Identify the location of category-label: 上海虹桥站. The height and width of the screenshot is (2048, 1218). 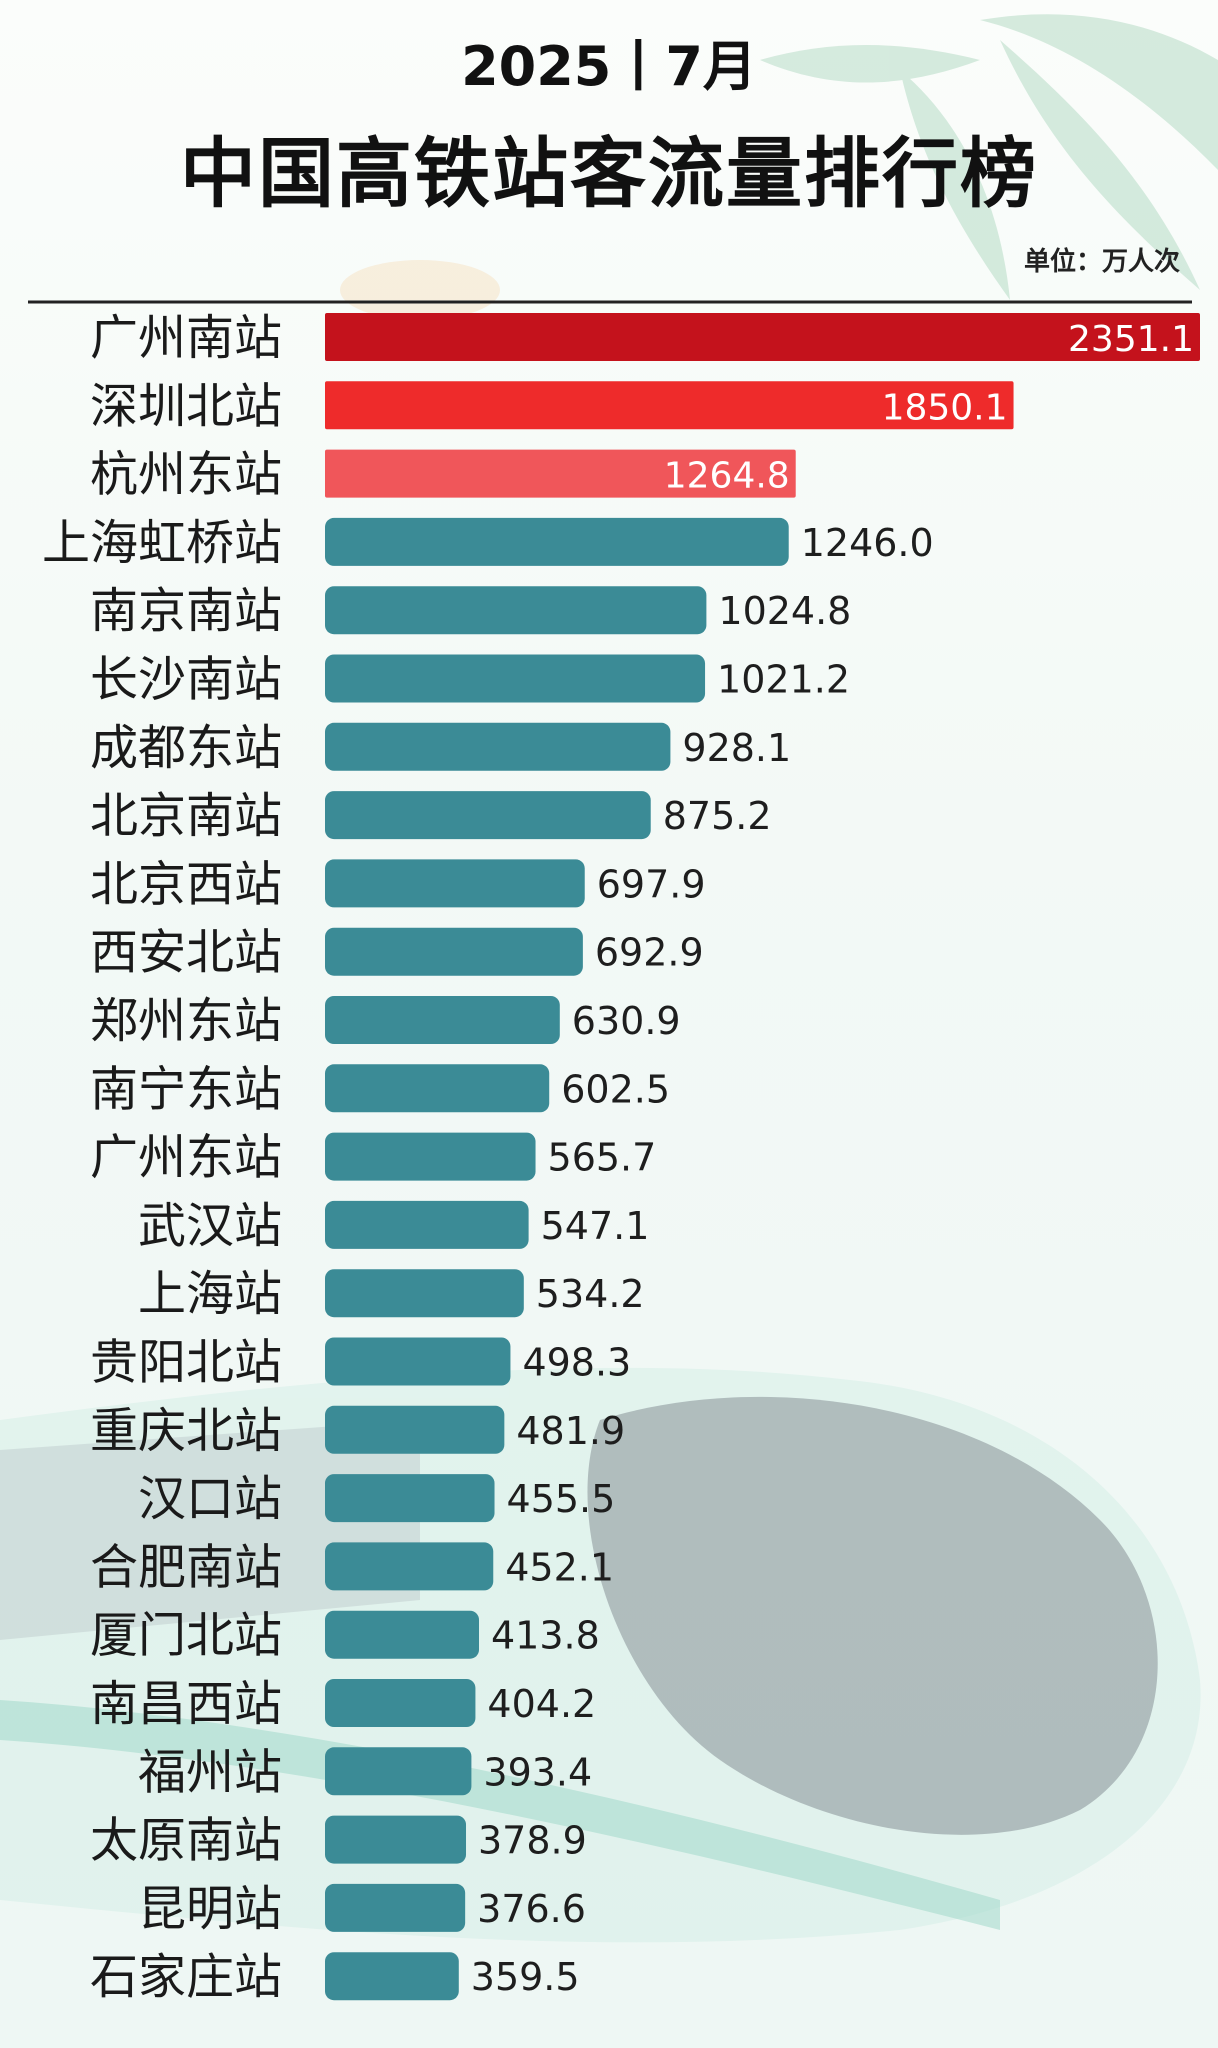
(162, 543).